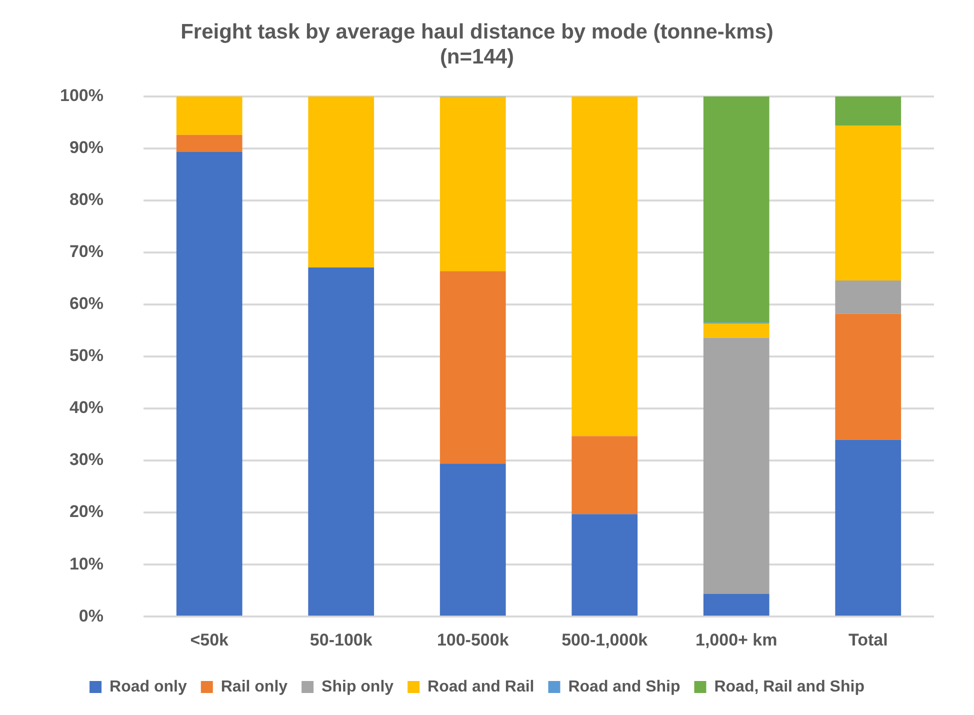 The width and height of the screenshot is (974, 715). Describe the element at coordinates (148, 687) in the screenshot. I see `legend-label: Road only` at that location.